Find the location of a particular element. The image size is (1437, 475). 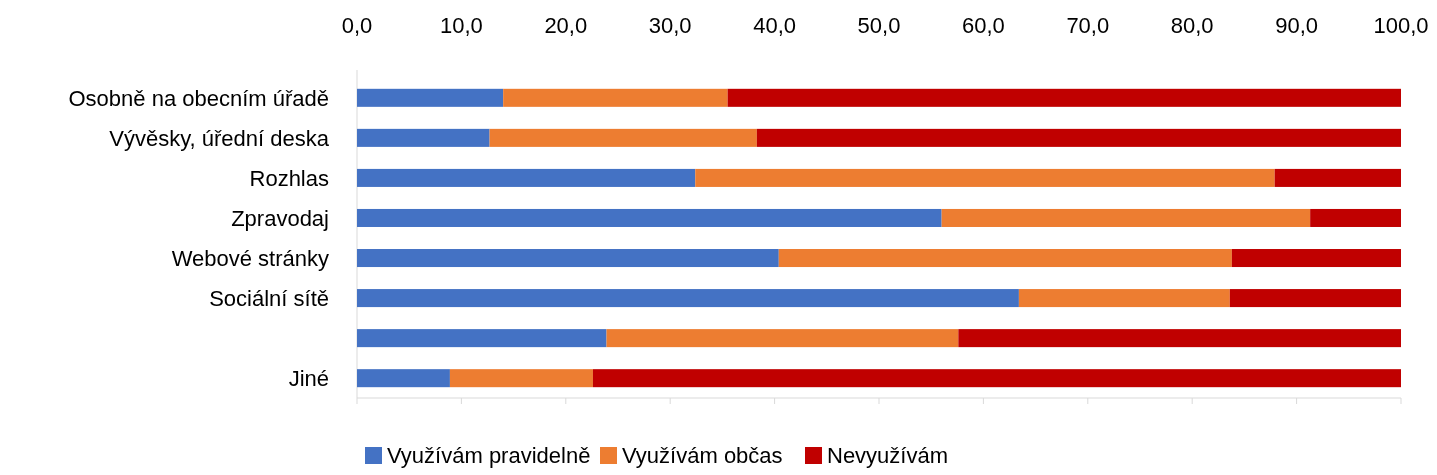

x-tick-label: 10,0 is located at coordinates (461, 25).